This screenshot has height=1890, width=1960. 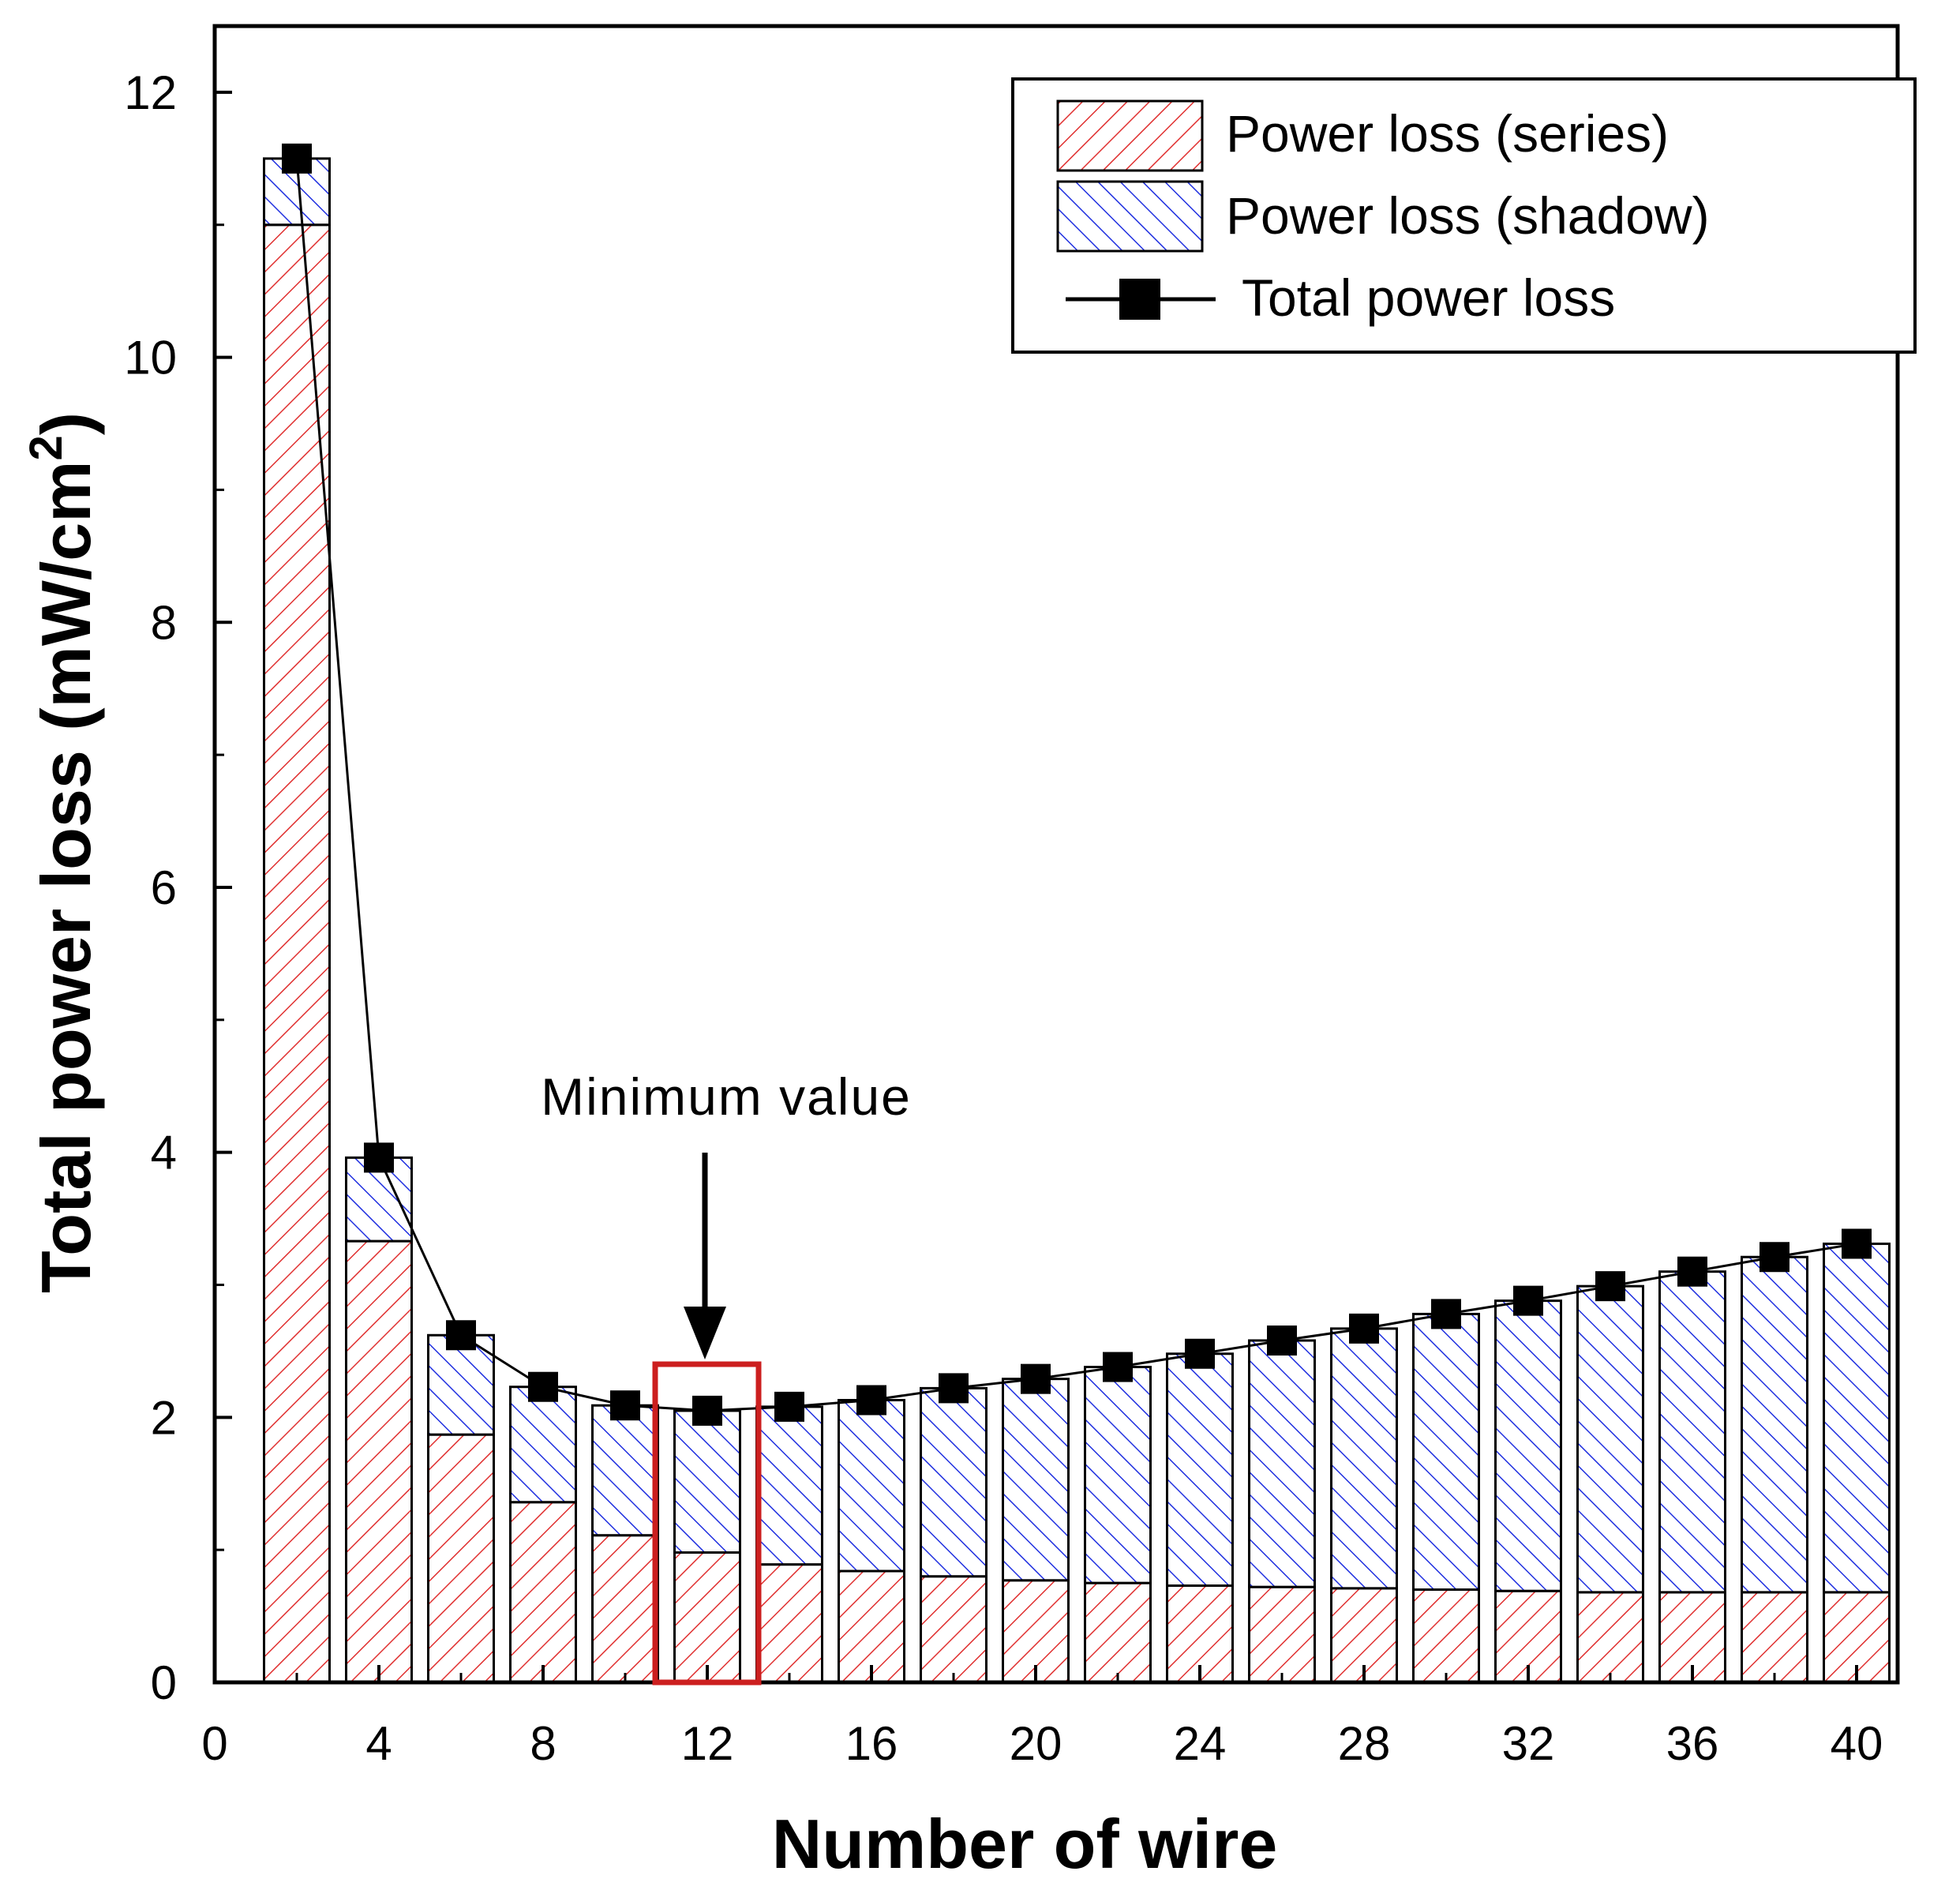 I want to click on x-tick-label-8: 8, so click(x=543, y=1743).